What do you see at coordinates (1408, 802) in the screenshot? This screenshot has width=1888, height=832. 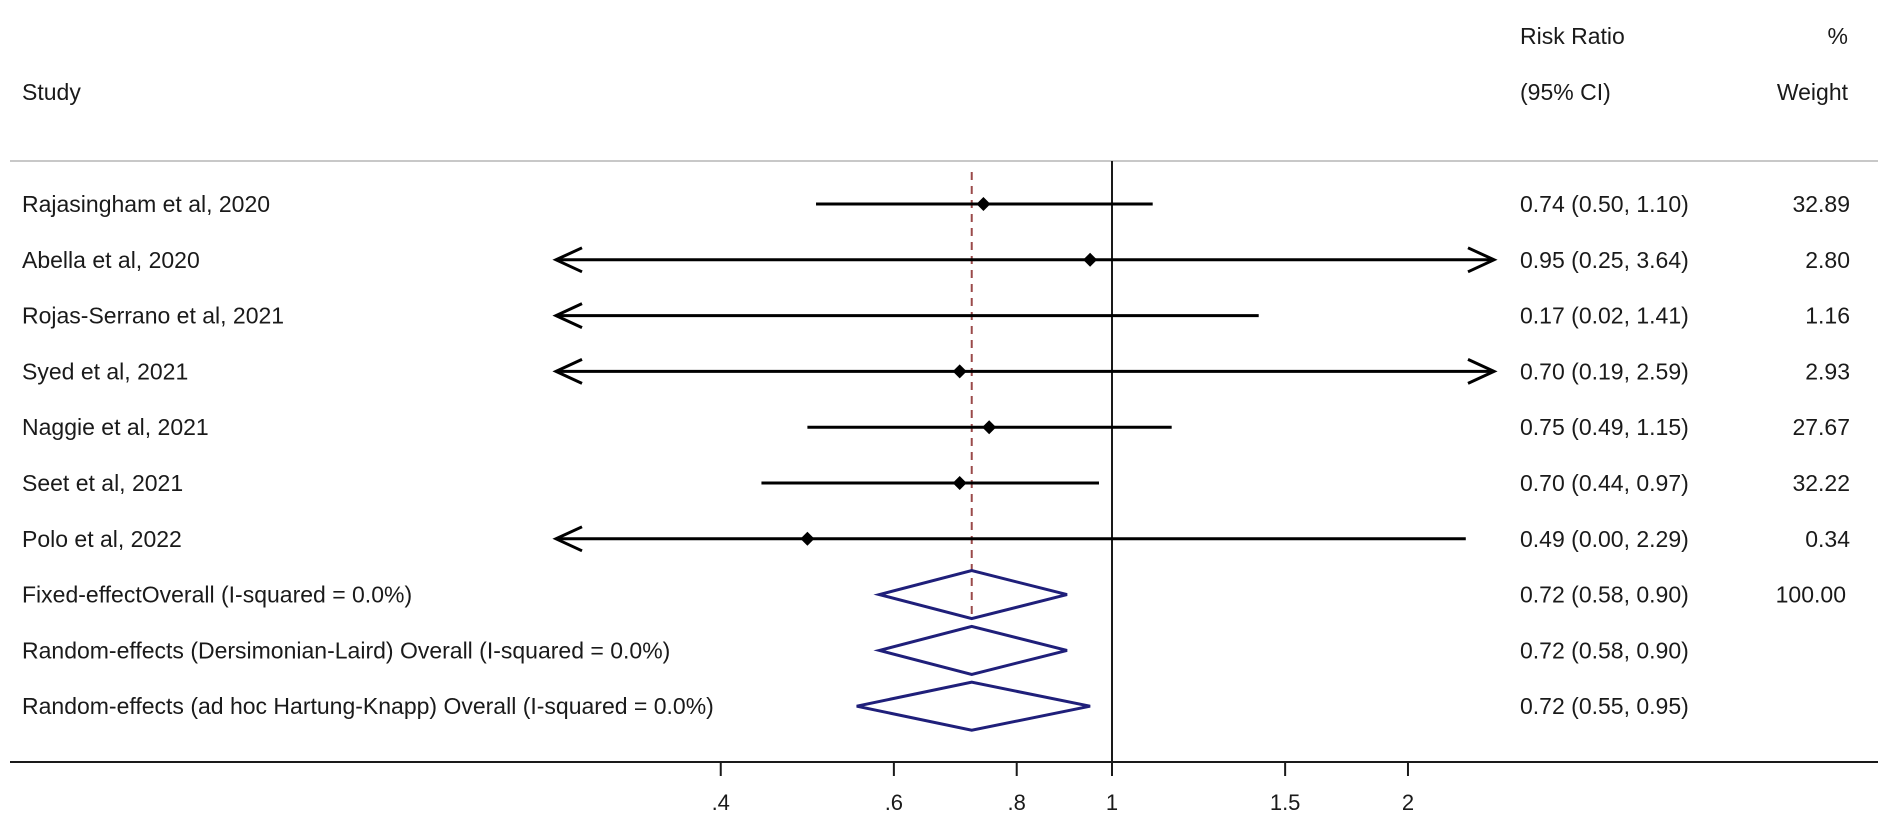 I see `x-tick-label: 2` at bounding box center [1408, 802].